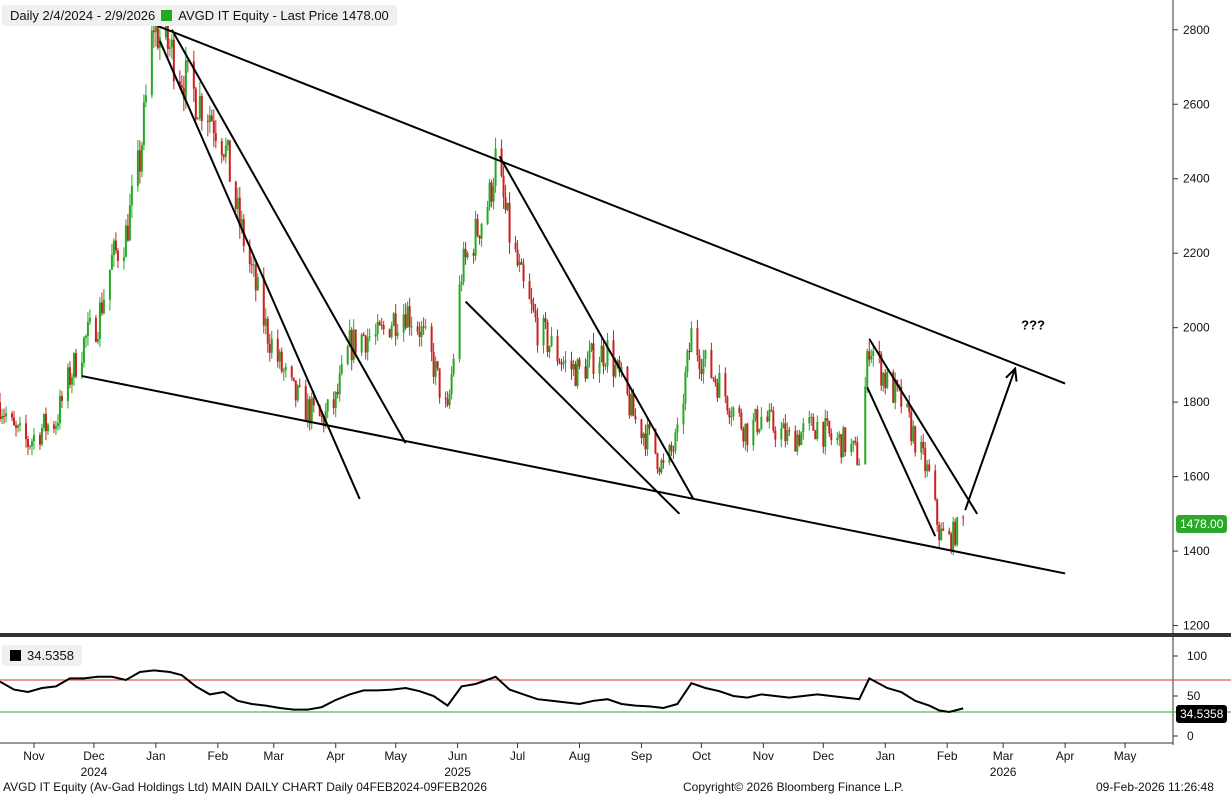 The height and width of the screenshot is (798, 1231). Describe the element at coordinates (283, 15) in the screenshot. I see `series-label: AVGD IT Equity - Last Price 1478.00` at that location.